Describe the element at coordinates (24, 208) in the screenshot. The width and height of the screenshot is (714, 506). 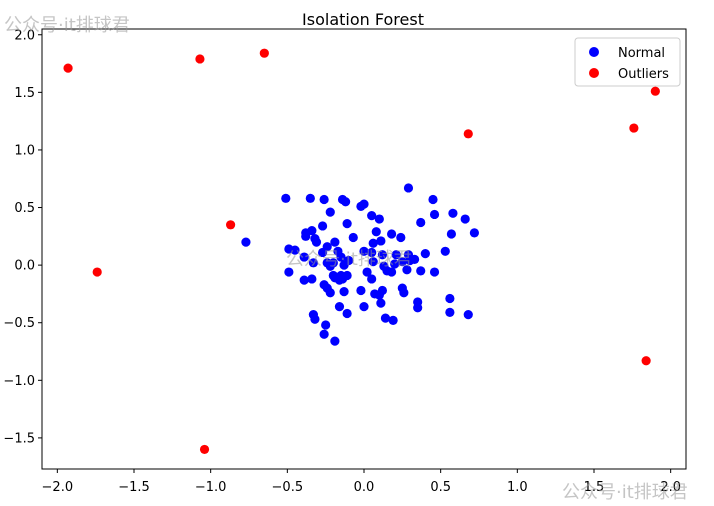
I see `y-tick-label: 0.5` at that location.